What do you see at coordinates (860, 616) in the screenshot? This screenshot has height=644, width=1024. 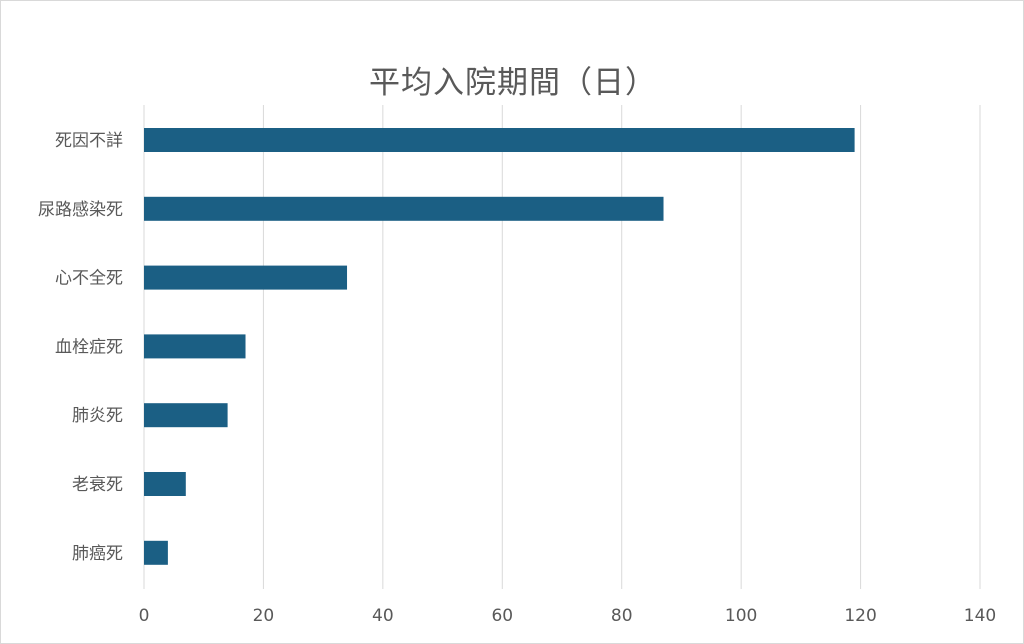 I see `x-tick-label: 120` at bounding box center [860, 616].